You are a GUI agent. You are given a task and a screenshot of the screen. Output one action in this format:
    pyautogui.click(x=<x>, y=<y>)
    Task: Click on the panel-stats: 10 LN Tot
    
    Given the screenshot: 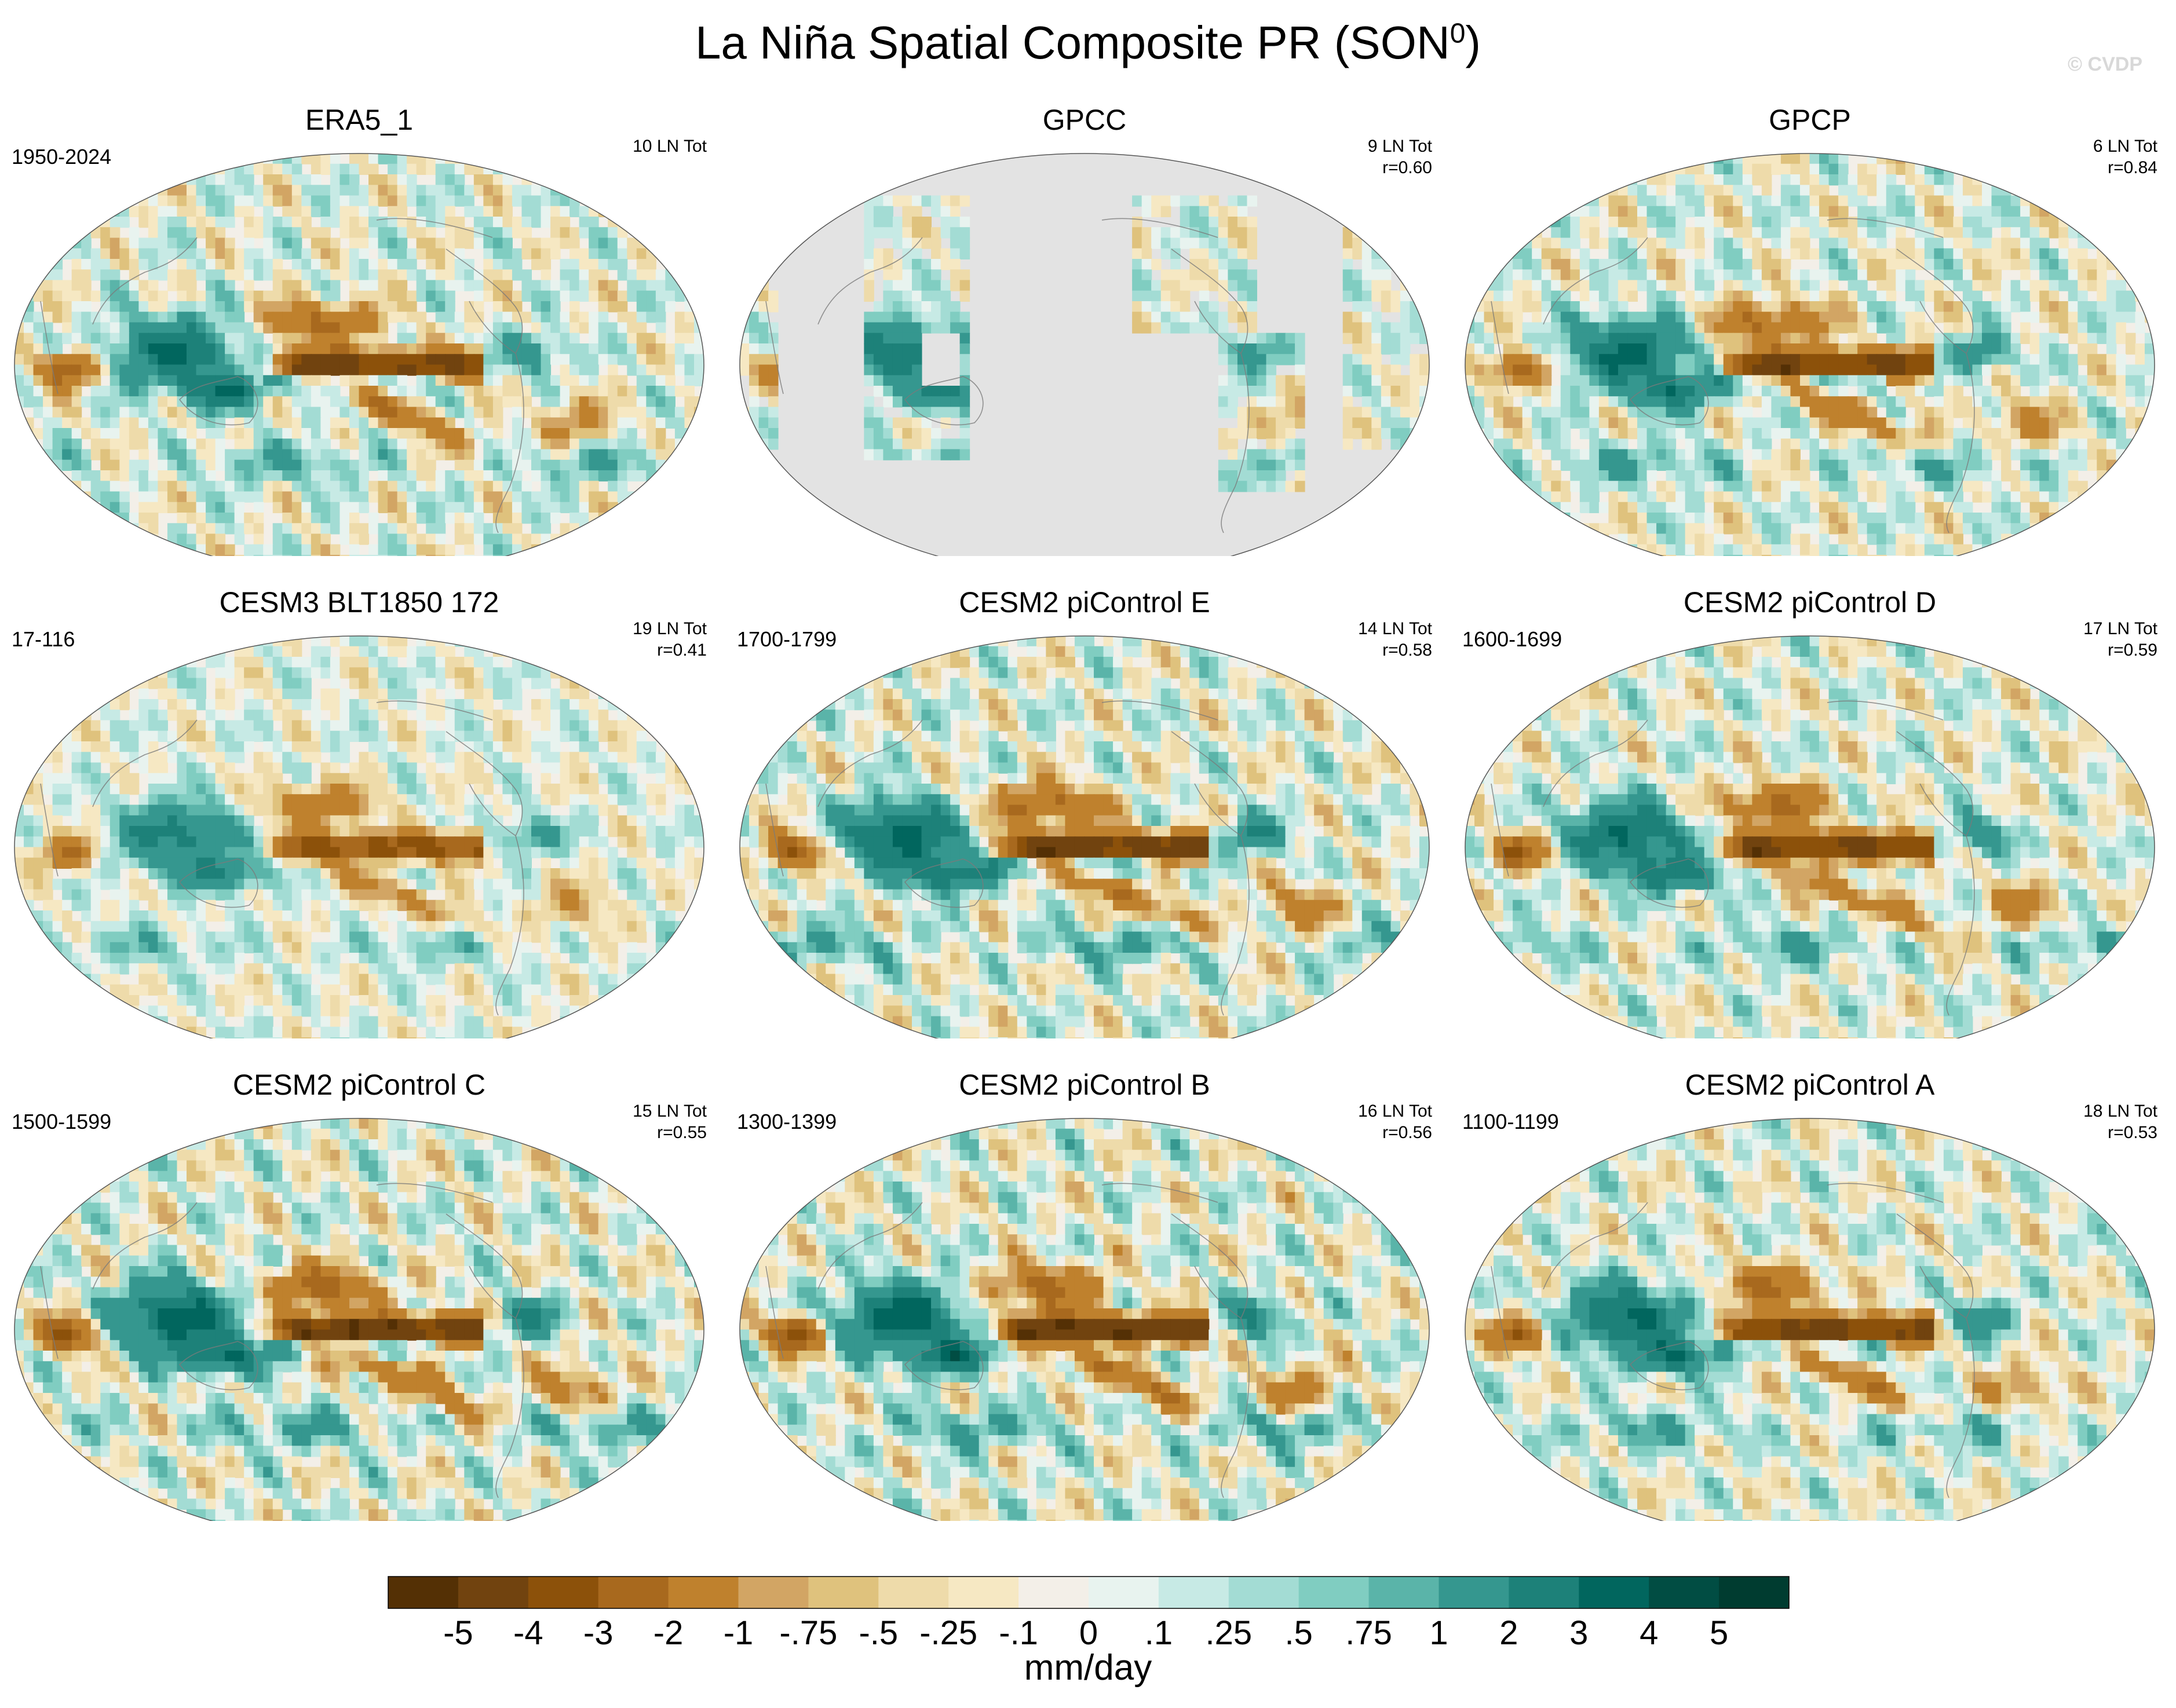 What is the action you would take?
    pyautogui.click(x=670, y=146)
    